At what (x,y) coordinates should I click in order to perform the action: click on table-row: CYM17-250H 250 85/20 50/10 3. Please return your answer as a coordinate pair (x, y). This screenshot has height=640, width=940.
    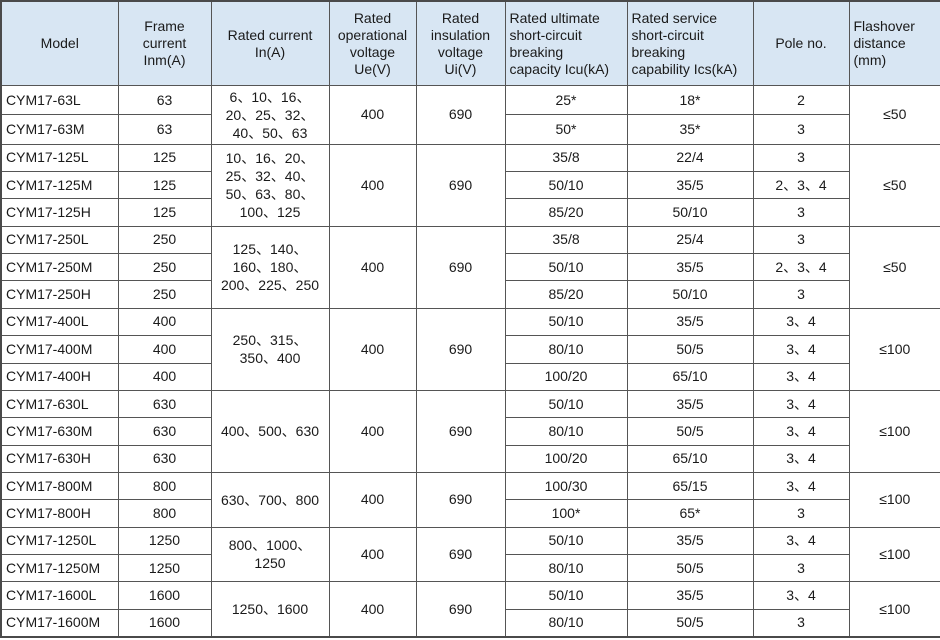
    Looking at the image, I should click on (470, 294).